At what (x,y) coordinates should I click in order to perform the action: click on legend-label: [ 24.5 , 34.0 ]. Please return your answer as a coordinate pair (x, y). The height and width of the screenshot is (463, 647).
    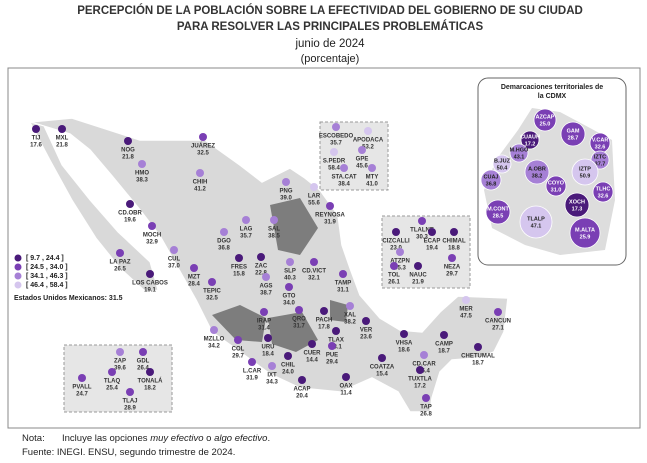
    Looking at the image, I should click on (47, 267).